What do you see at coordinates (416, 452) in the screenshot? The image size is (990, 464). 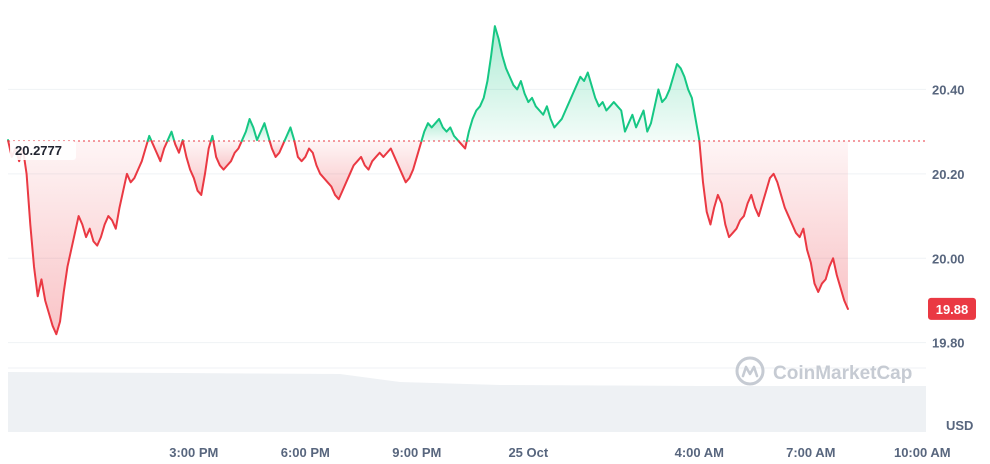 I see `x-tick-label-2: 9:00 PM` at bounding box center [416, 452].